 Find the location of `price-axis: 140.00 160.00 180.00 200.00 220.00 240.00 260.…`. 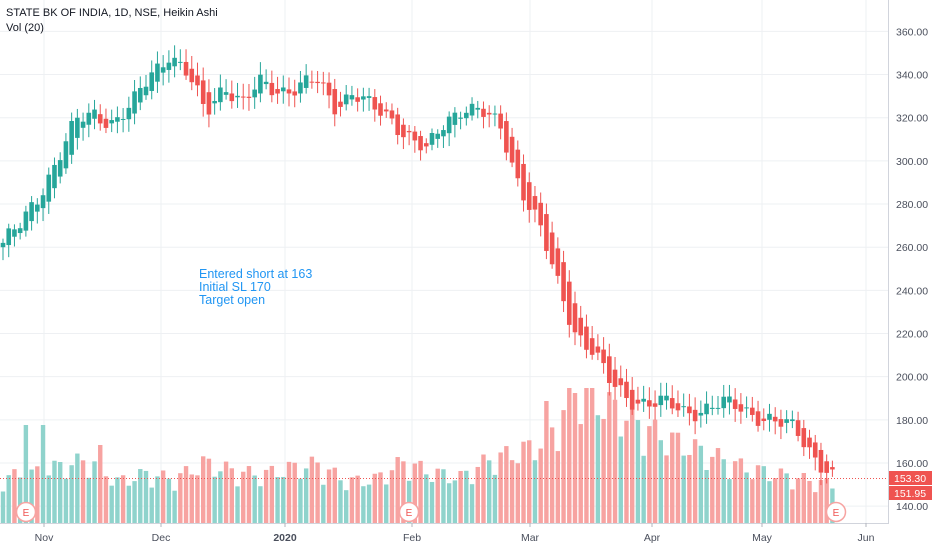

price-axis: 140.00 160.00 180.00 200.00 220.00 240.00 260.… is located at coordinates (912, 269).